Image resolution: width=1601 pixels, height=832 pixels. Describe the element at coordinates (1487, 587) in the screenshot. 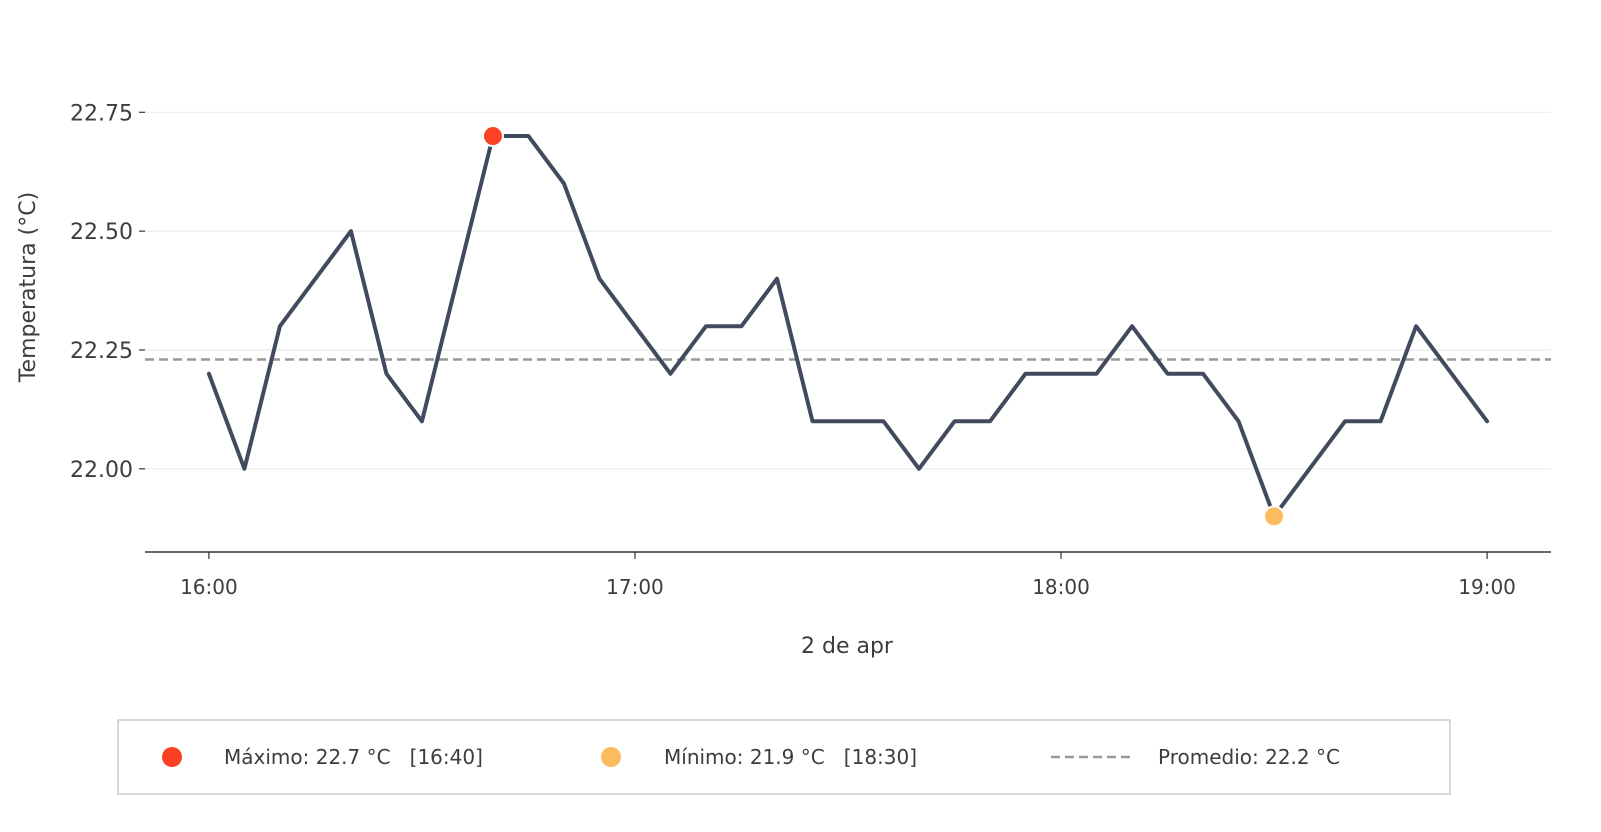

I see `x-tick-label: 19:00` at that location.